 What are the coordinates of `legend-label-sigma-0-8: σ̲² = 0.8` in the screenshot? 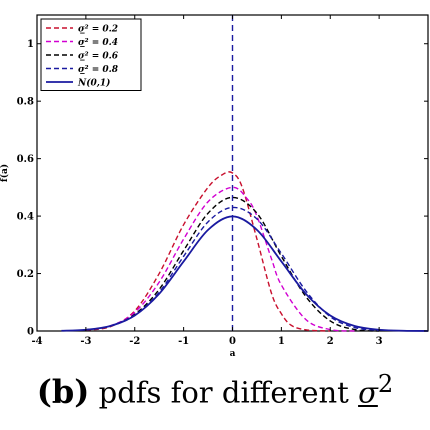 It's located at (98, 70).